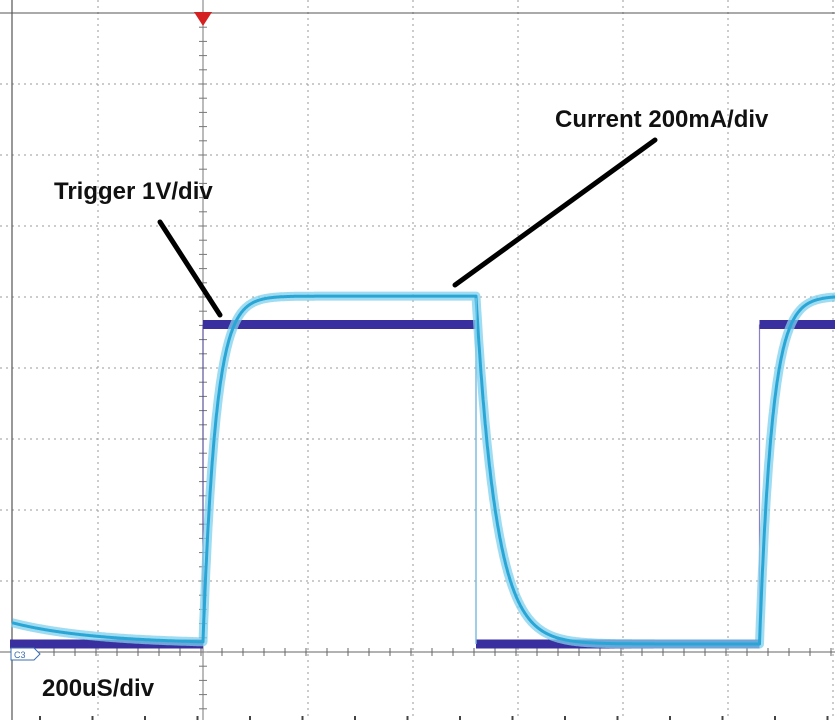  Describe the element at coordinates (203, 19) in the screenshot. I see `trigger-position-marker` at that location.